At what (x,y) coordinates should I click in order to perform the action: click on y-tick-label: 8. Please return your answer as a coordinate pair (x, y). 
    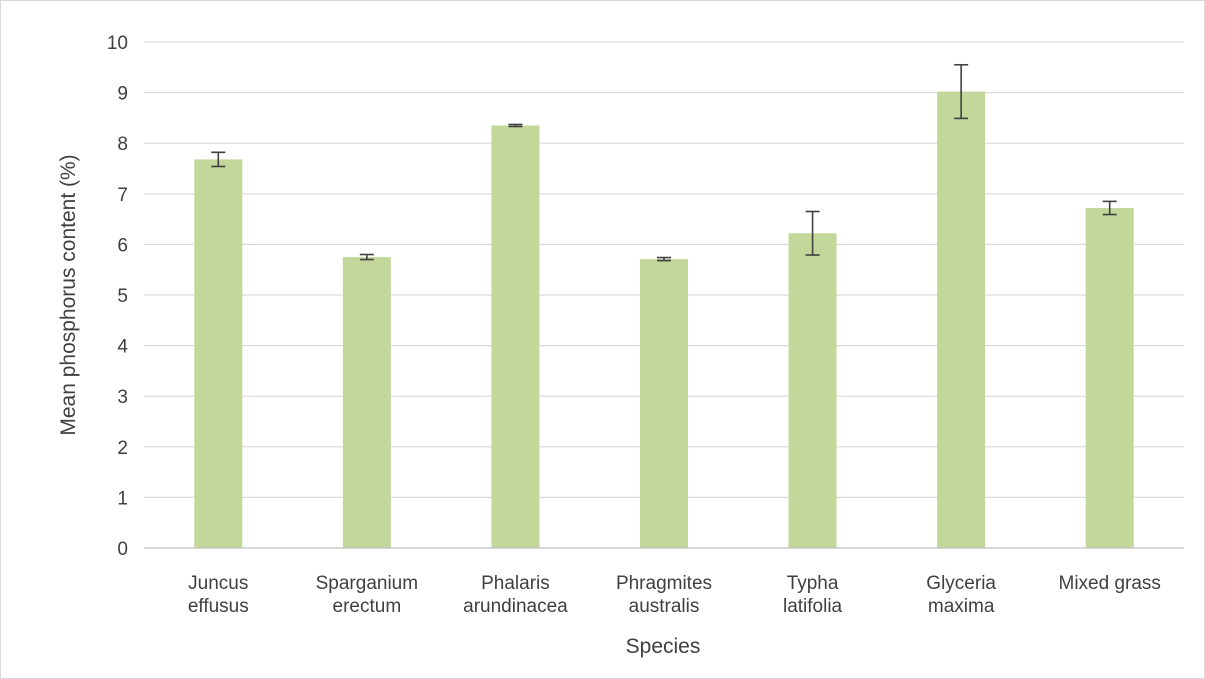
    Looking at the image, I should click on (122, 144).